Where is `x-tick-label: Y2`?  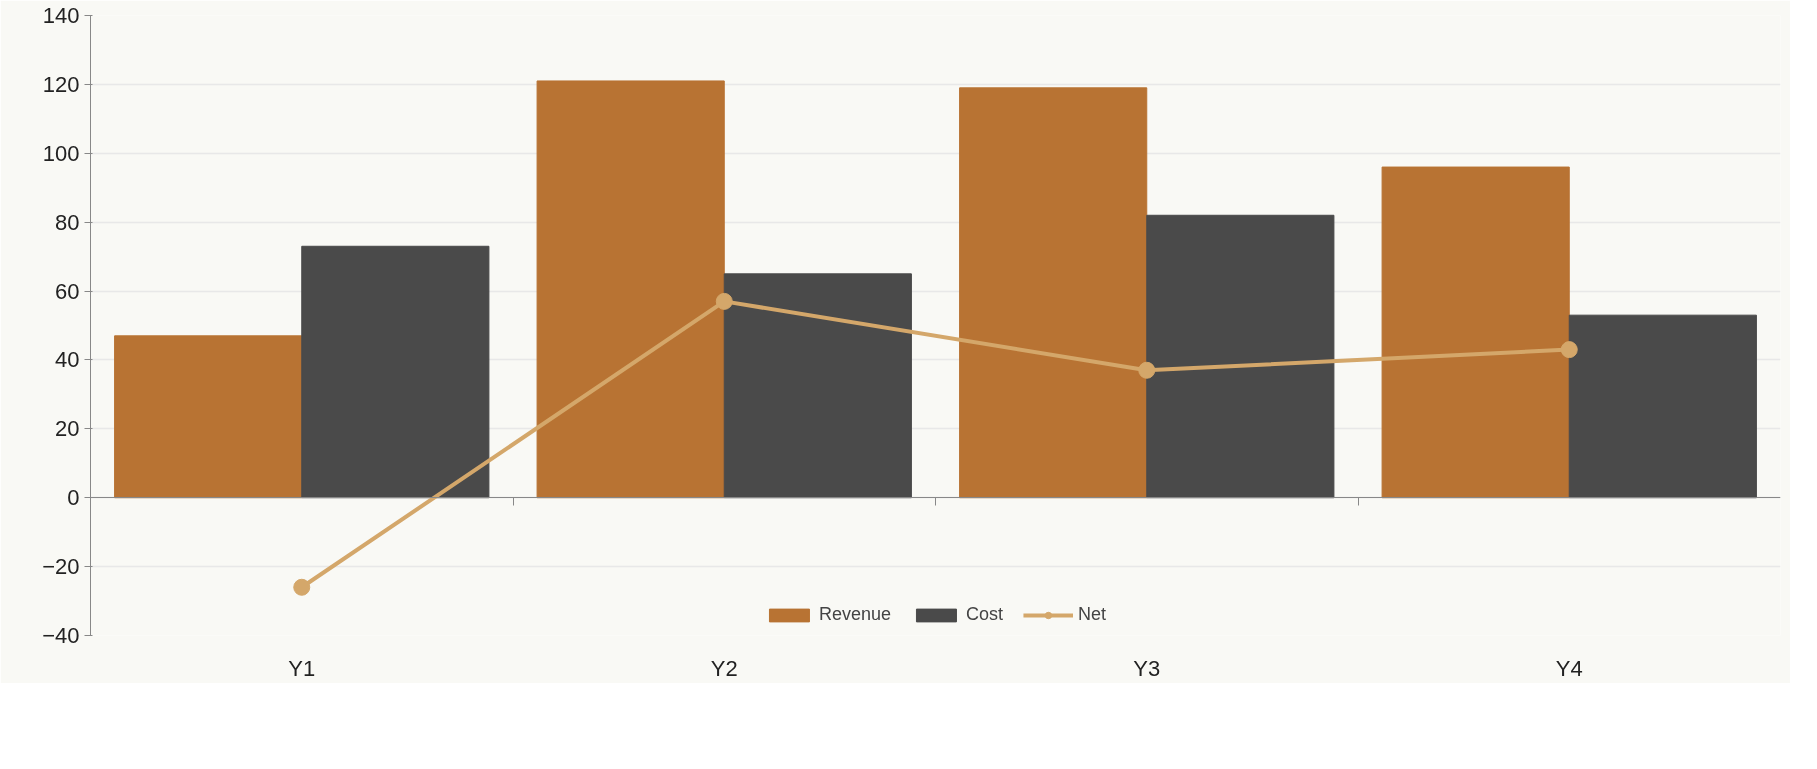 x-tick-label: Y2 is located at coordinates (724, 668).